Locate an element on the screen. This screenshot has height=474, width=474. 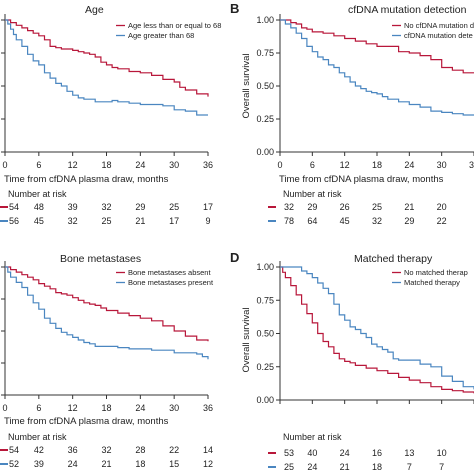
risk-count: 7 is located at coordinates (441, 467).